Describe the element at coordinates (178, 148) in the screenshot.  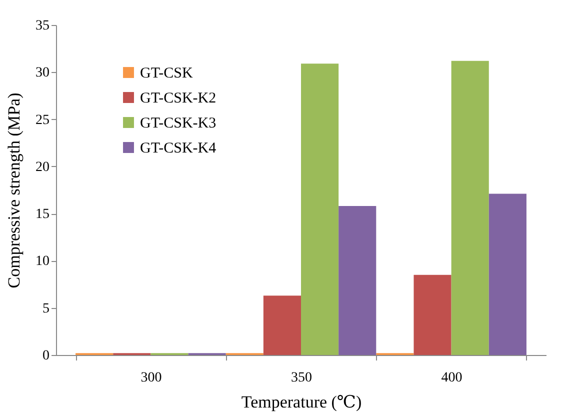
I see `legend-label: GT-CSK-K4` at that location.